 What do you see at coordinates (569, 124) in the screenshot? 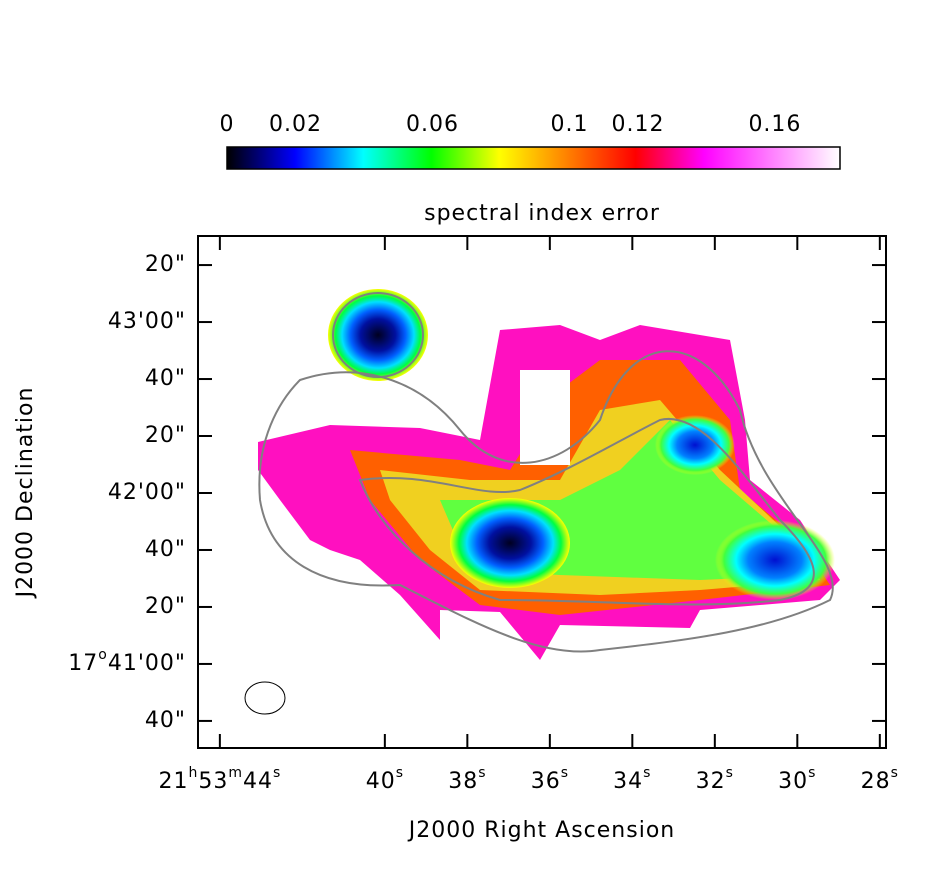
I see `colorbar-tick-label: 0.1` at bounding box center [569, 124].